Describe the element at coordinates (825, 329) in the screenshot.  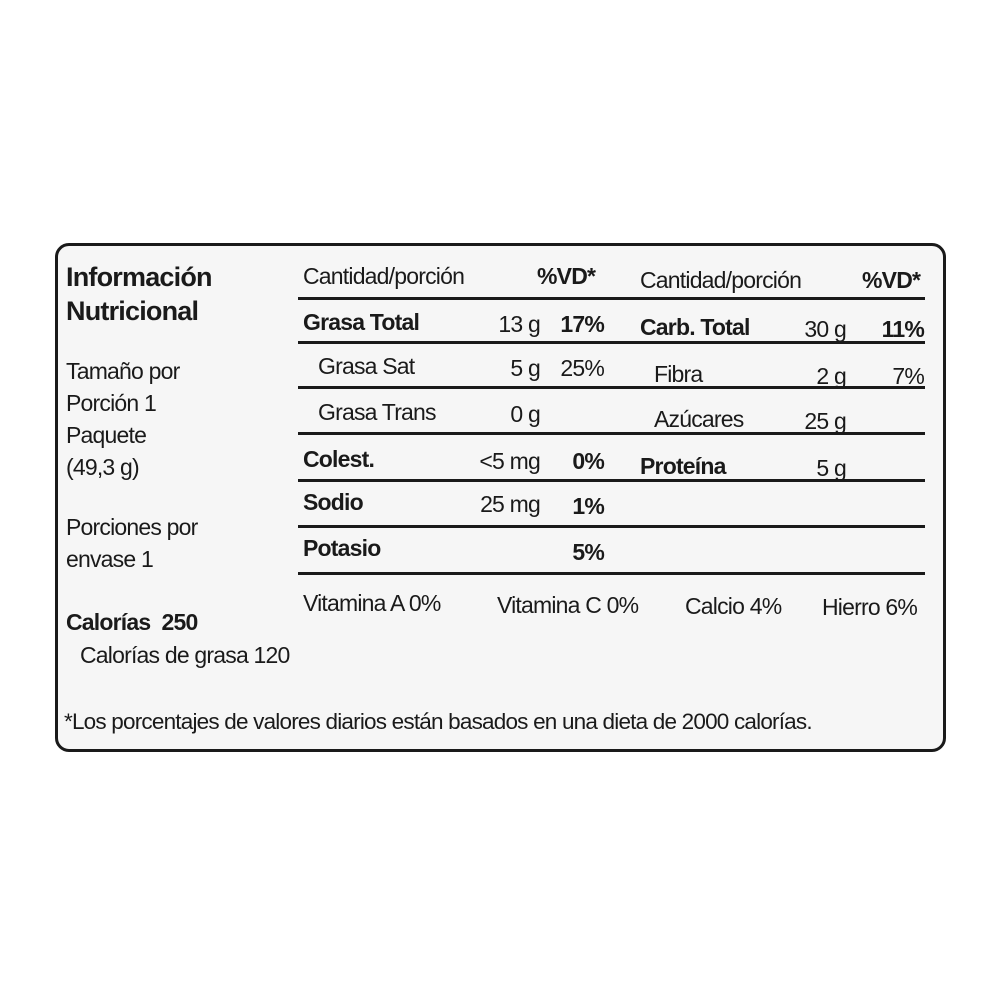
I see `row-amount: 30 g` at that location.